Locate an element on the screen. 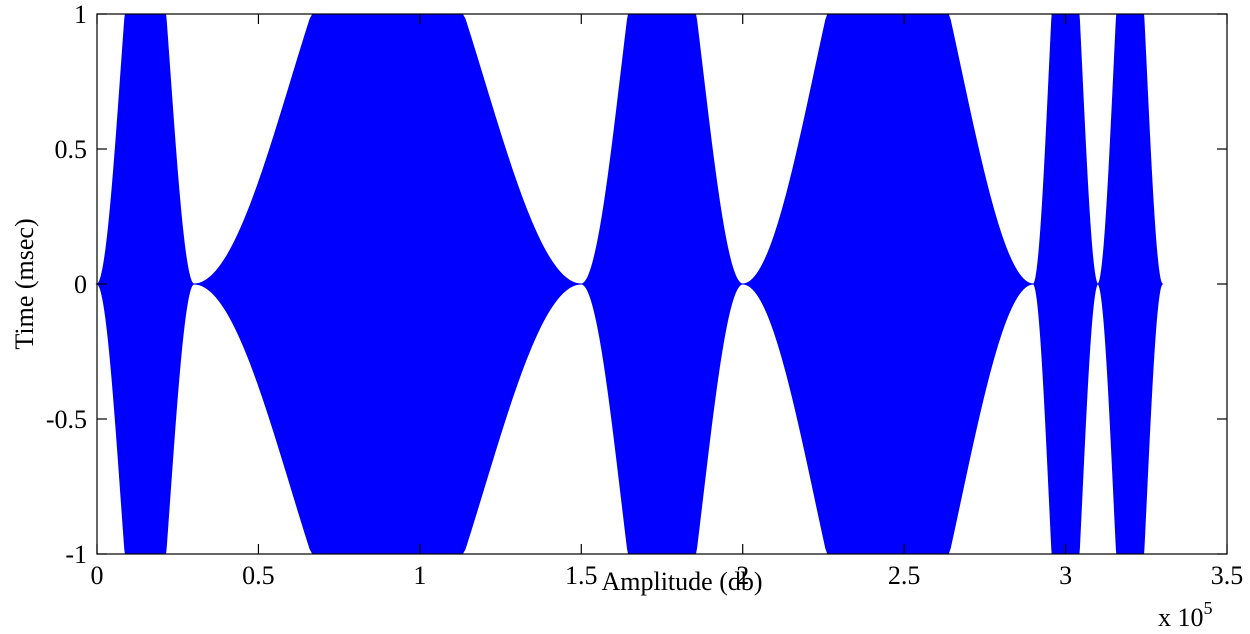 The height and width of the screenshot is (634, 1250). y-axis-label: Time (msec) is located at coordinates (24, 283).